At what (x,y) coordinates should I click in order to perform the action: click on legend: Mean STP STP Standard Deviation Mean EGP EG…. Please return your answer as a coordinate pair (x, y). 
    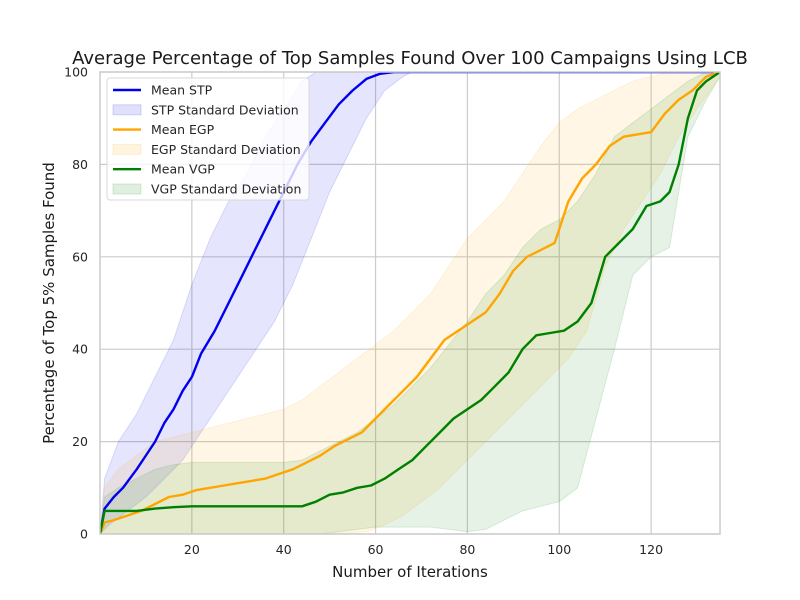
    Looking at the image, I should click on (208, 139).